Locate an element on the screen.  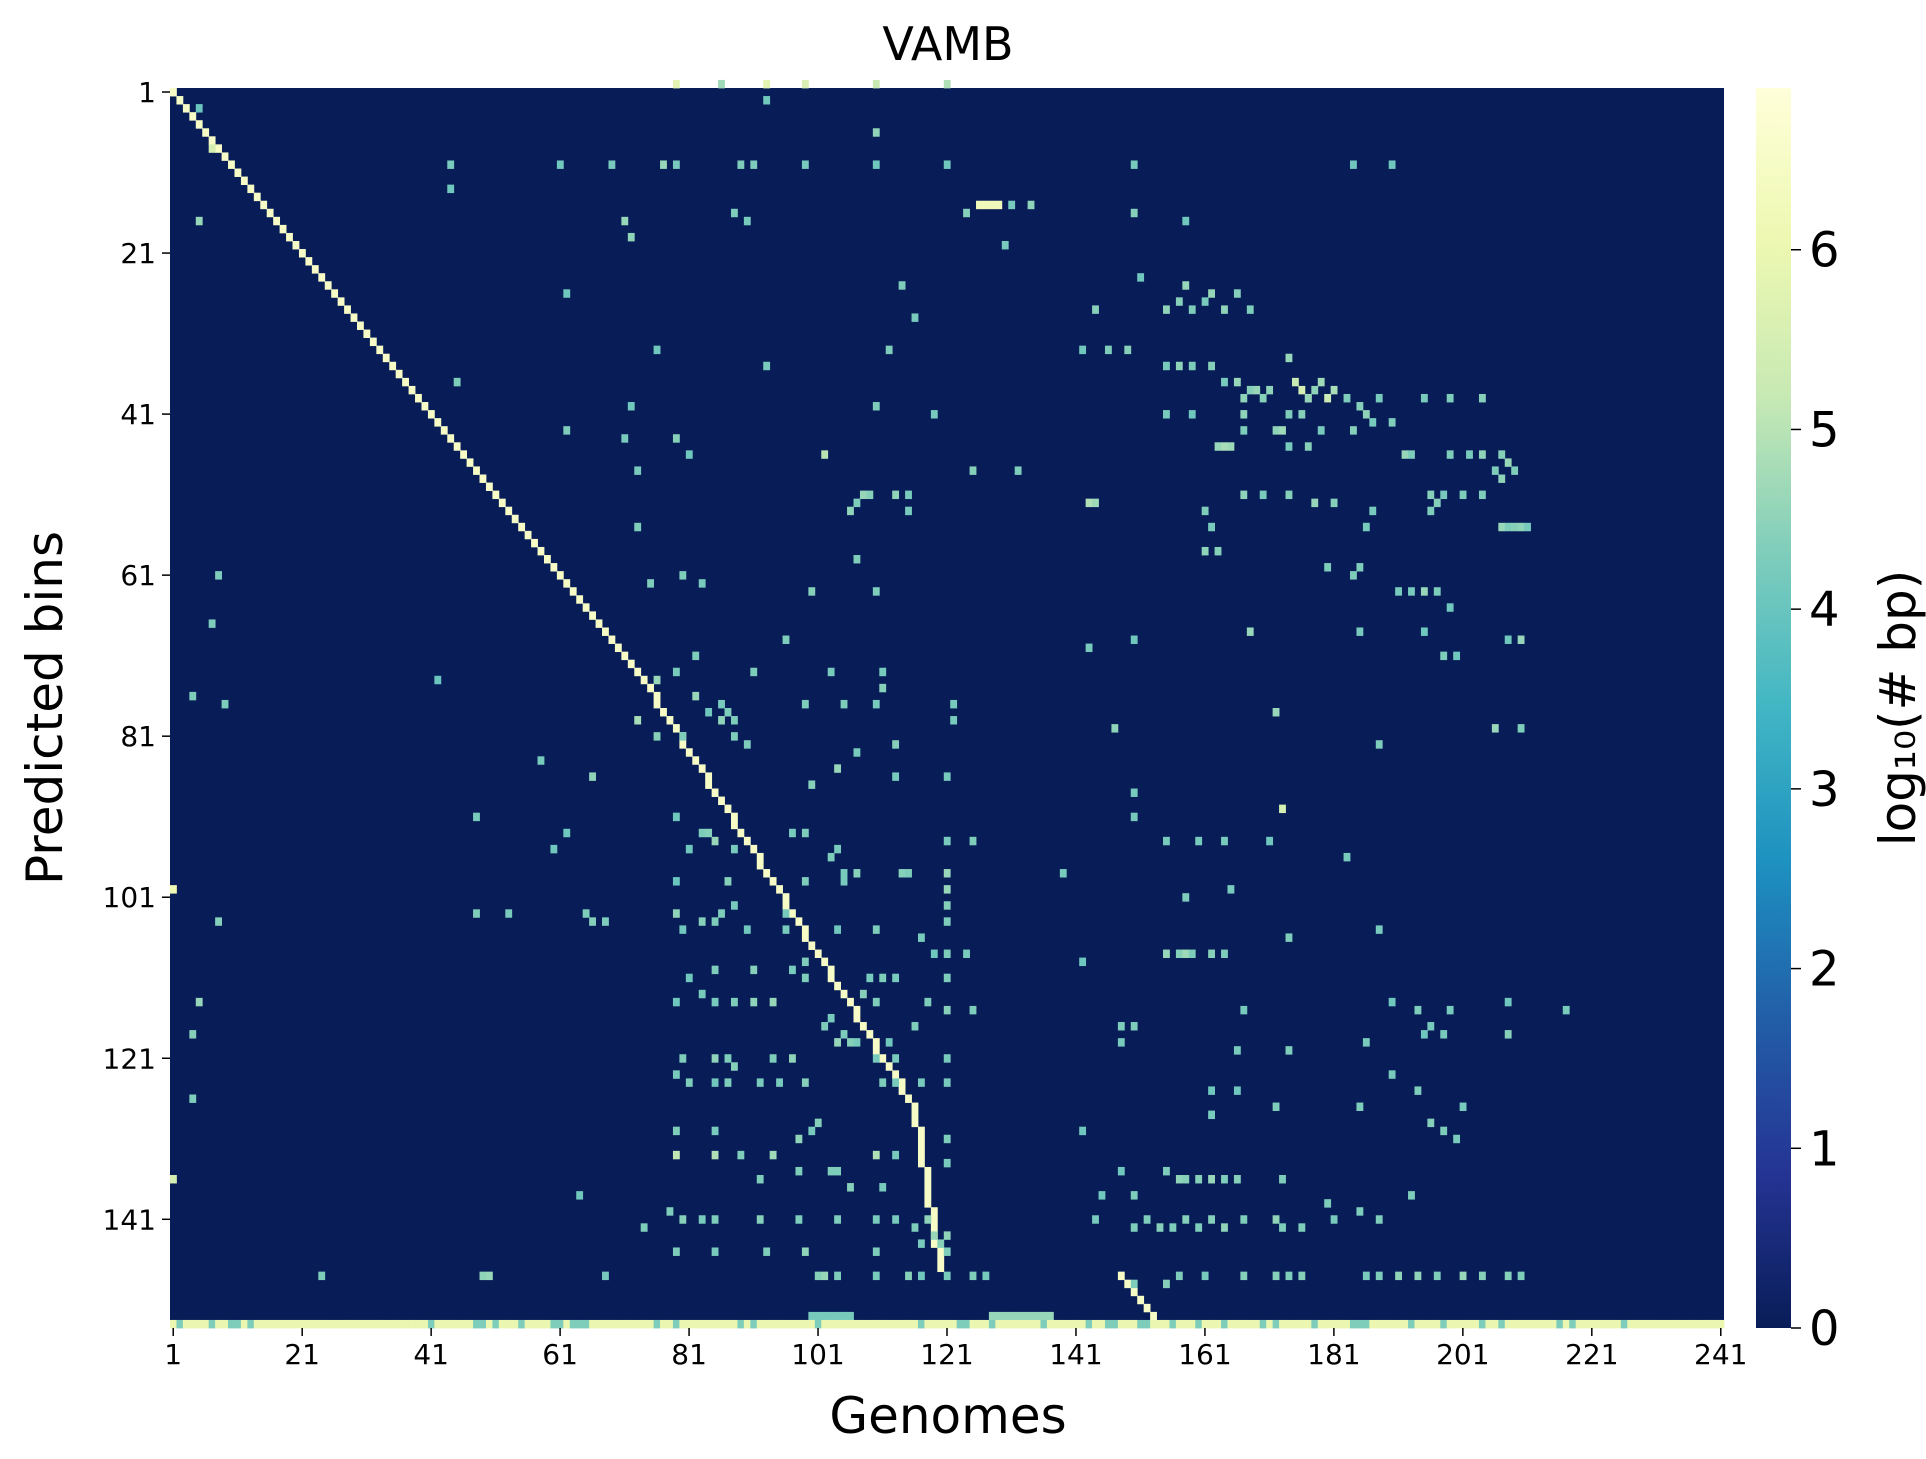
colorbar-tick-label: 0 is located at coordinates (1824, 1329).